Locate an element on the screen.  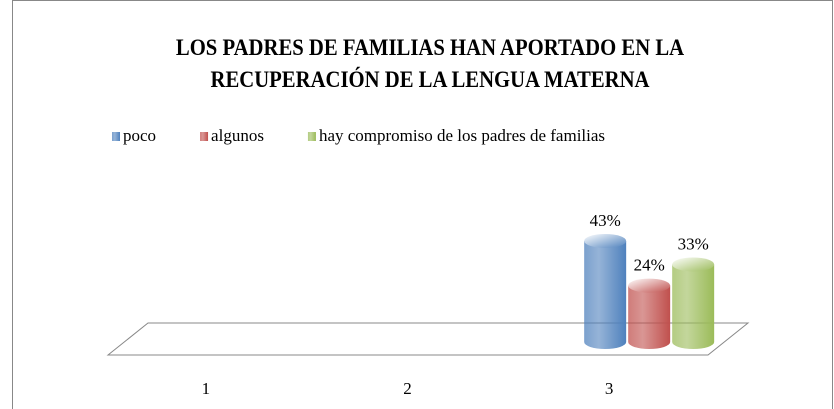
value-label: 43% is located at coordinates (605, 220).